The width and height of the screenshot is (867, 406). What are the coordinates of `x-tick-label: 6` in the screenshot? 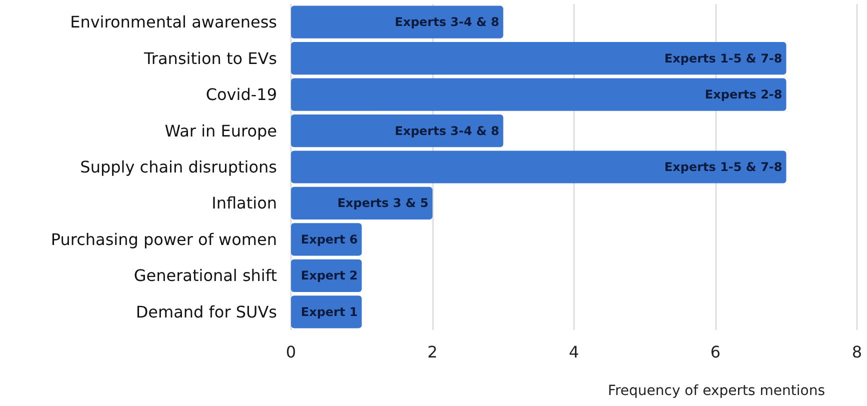 It's located at (715, 352).